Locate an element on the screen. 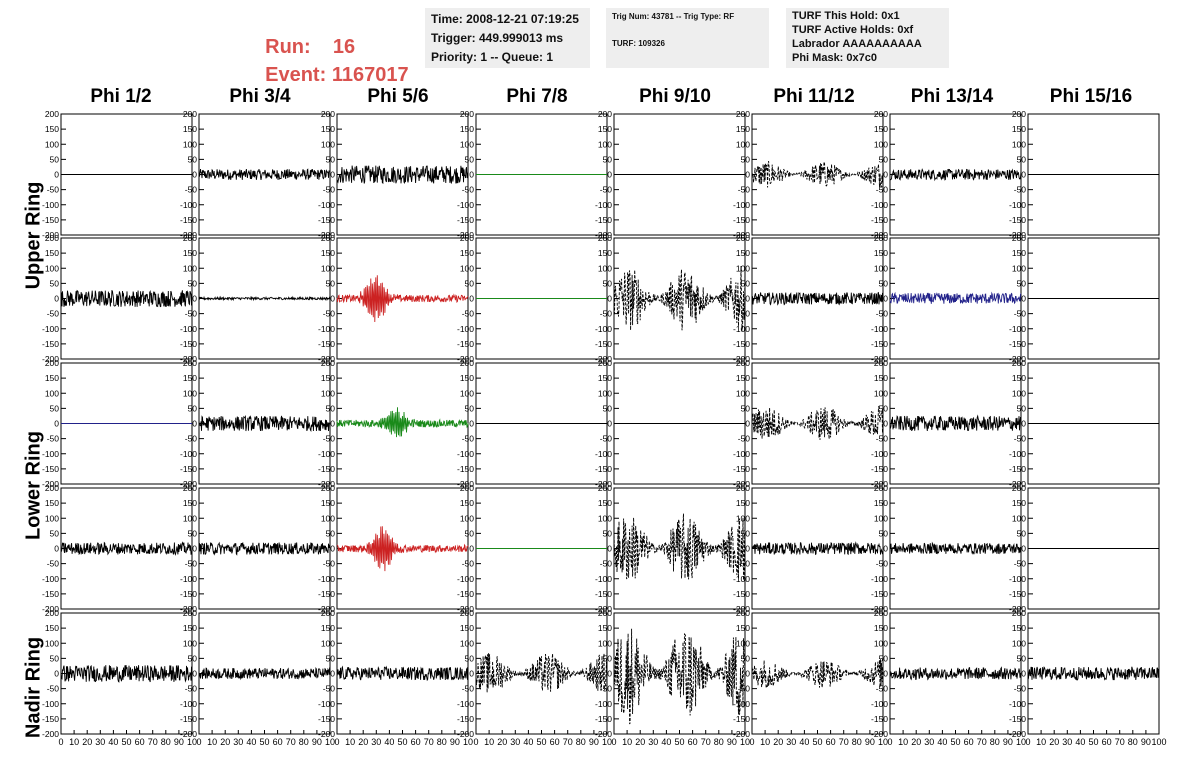  panel-frame is located at coordinates (679, 673).